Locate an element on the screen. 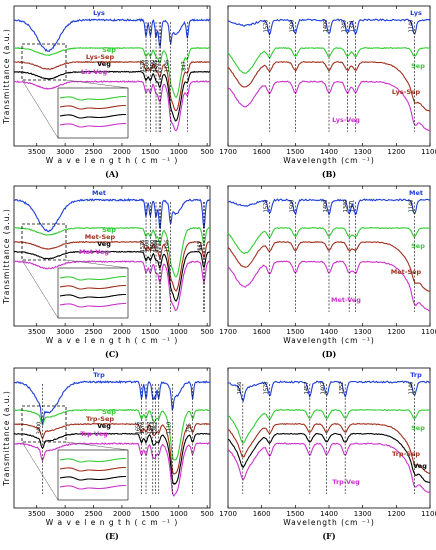  panel-label: (B) is located at coordinates (329, 174).